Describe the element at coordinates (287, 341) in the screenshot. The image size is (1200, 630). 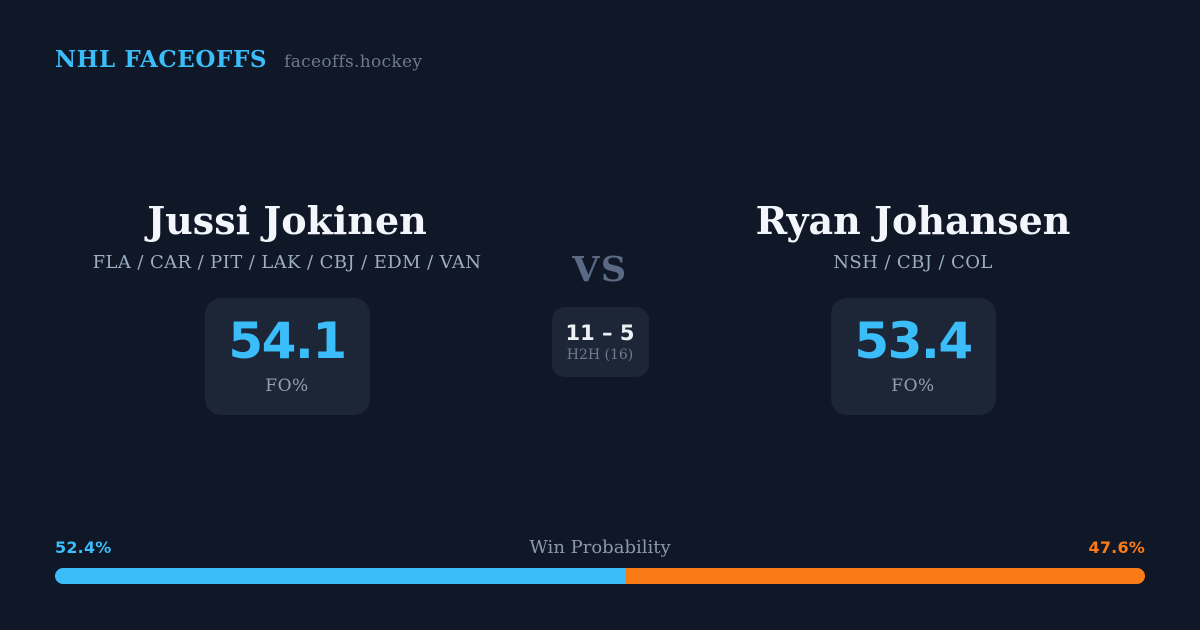
I see `faceoff-pct-value: 54.1` at that location.